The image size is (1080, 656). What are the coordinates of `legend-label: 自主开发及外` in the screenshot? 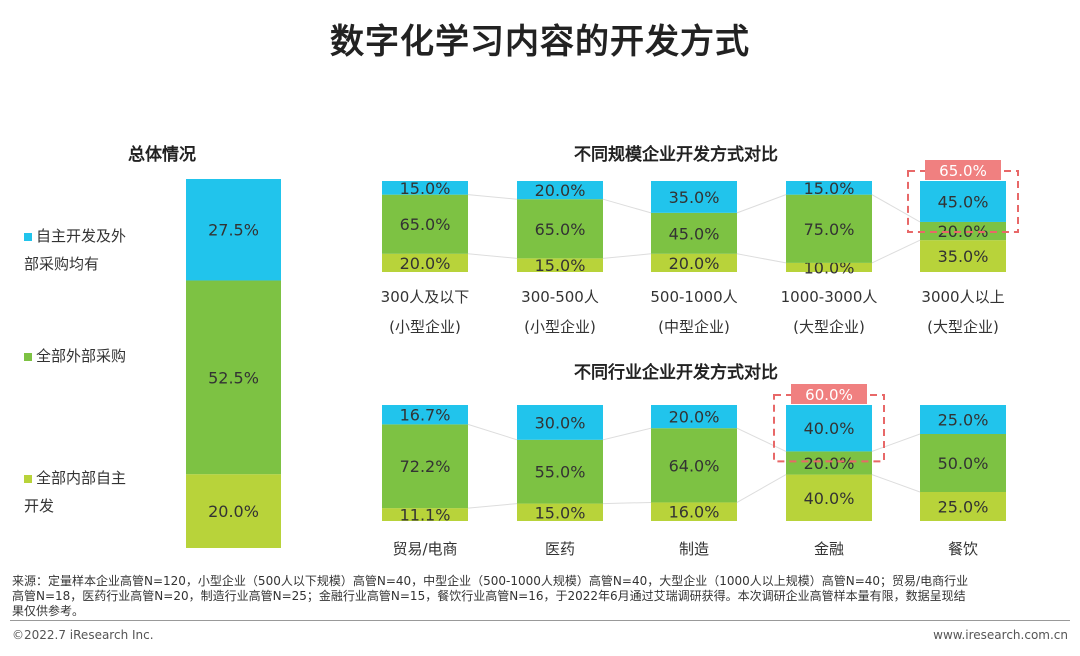 It's located at (81, 236).